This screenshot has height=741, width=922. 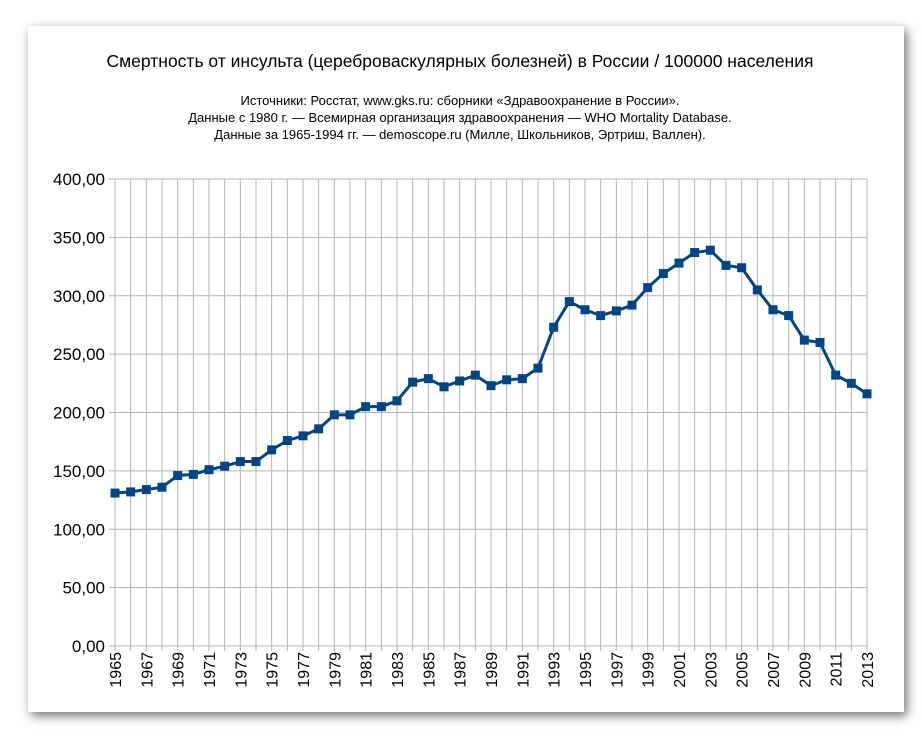 I want to click on x-tick-label: 2003, so click(x=711, y=670).